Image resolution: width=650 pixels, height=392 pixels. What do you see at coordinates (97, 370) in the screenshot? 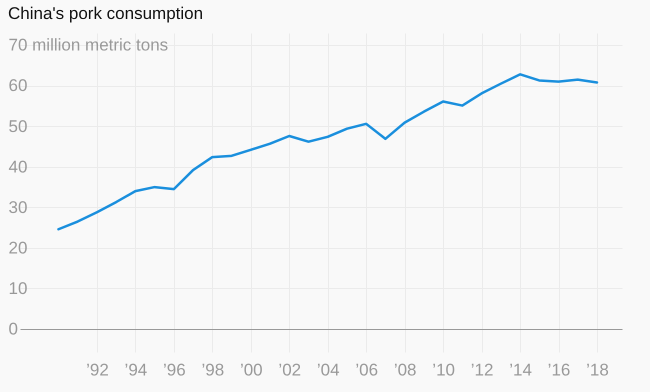
I see `x-tick-label: ’92` at bounding box center [97, 370].